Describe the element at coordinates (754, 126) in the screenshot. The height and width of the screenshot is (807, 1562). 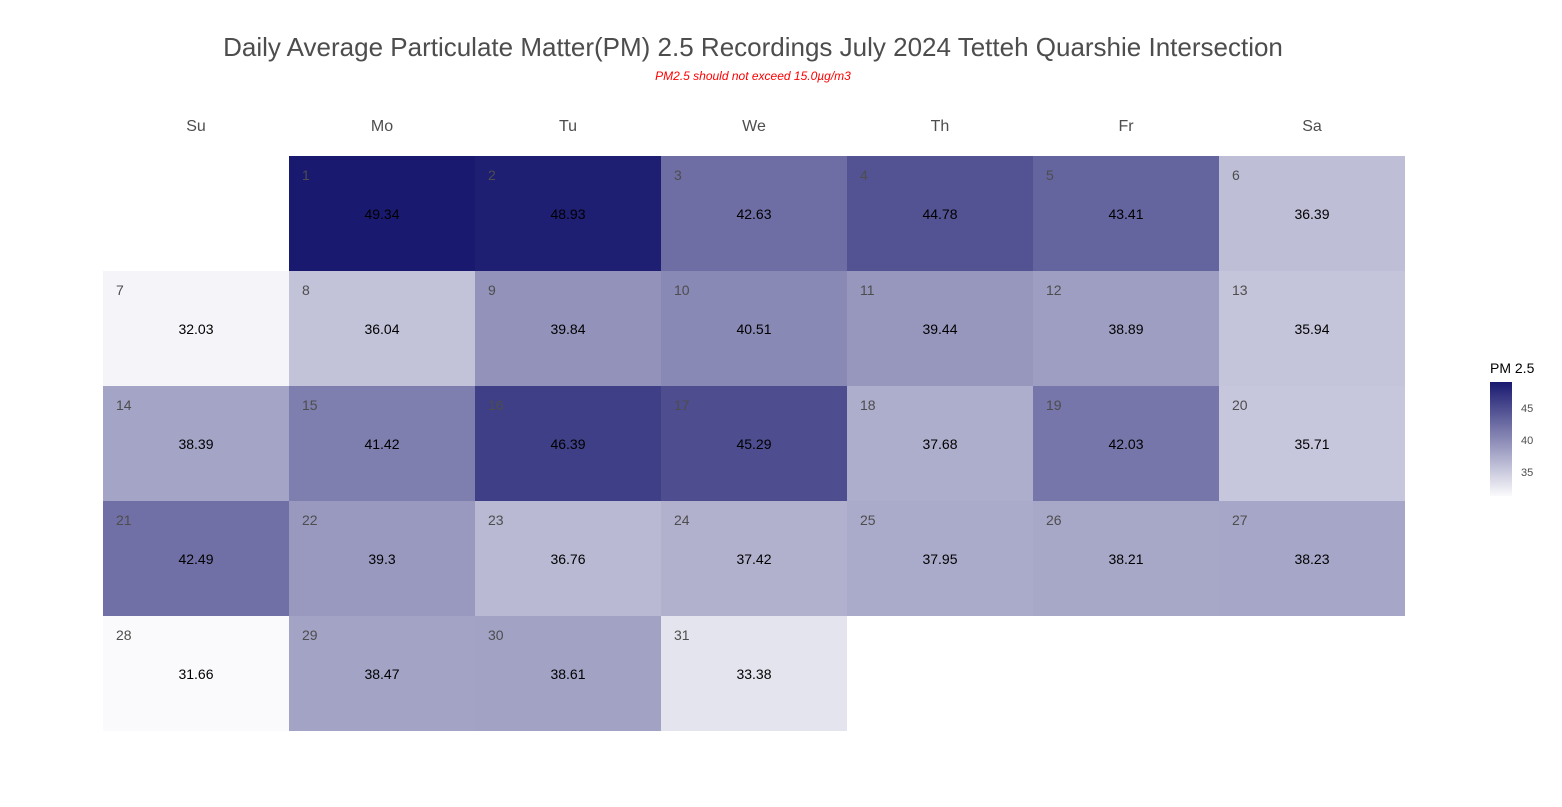
I see `weekday-label-we: We` at that location.